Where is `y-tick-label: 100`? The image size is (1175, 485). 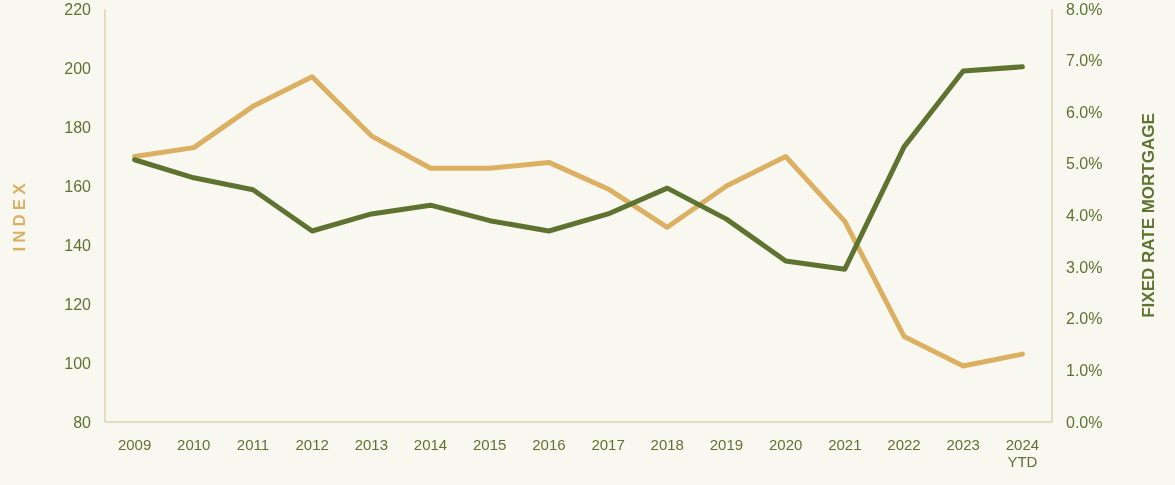
y-tick-label: 100 is located at coordinates (78, 363).